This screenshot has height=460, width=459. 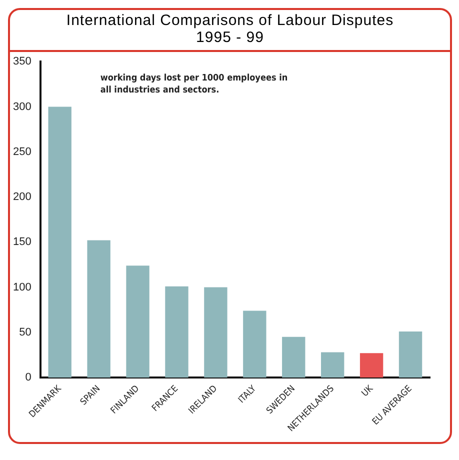 What do you see at coordinates (230, 20) in the screenshot?
I see `chart-title: International Comparisons of Labour Disputes` at bounding box center [230, 20].